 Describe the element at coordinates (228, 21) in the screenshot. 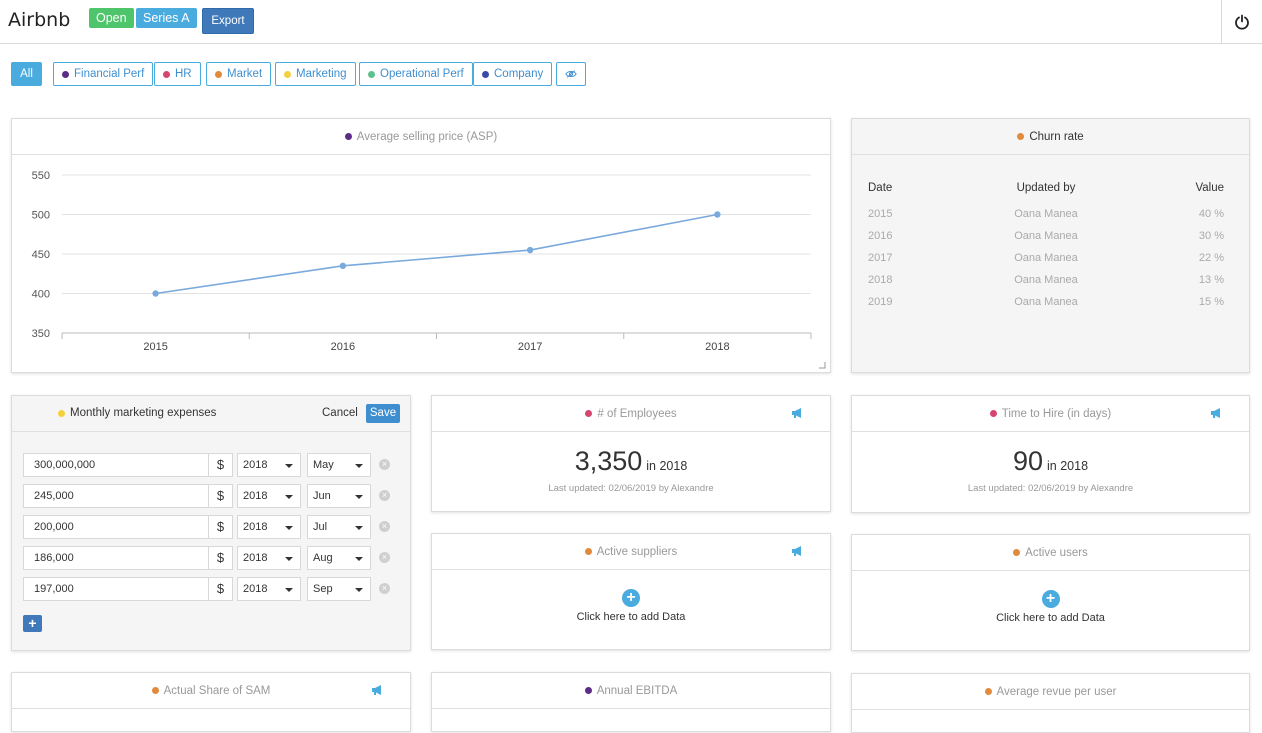

I see `export-button: Export` at that location.